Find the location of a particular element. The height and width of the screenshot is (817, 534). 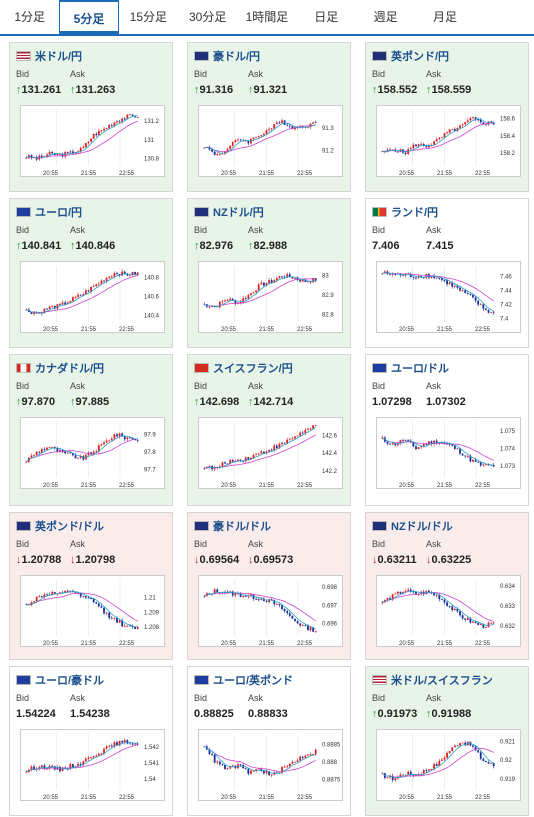

y-tick-label: 91.3 is located at coordinates (328, 129).